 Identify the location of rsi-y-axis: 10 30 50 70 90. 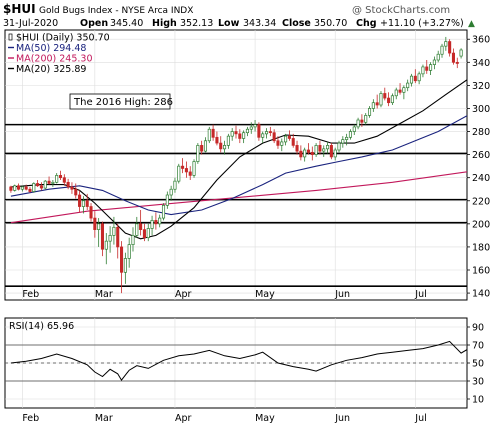
(475, 364).